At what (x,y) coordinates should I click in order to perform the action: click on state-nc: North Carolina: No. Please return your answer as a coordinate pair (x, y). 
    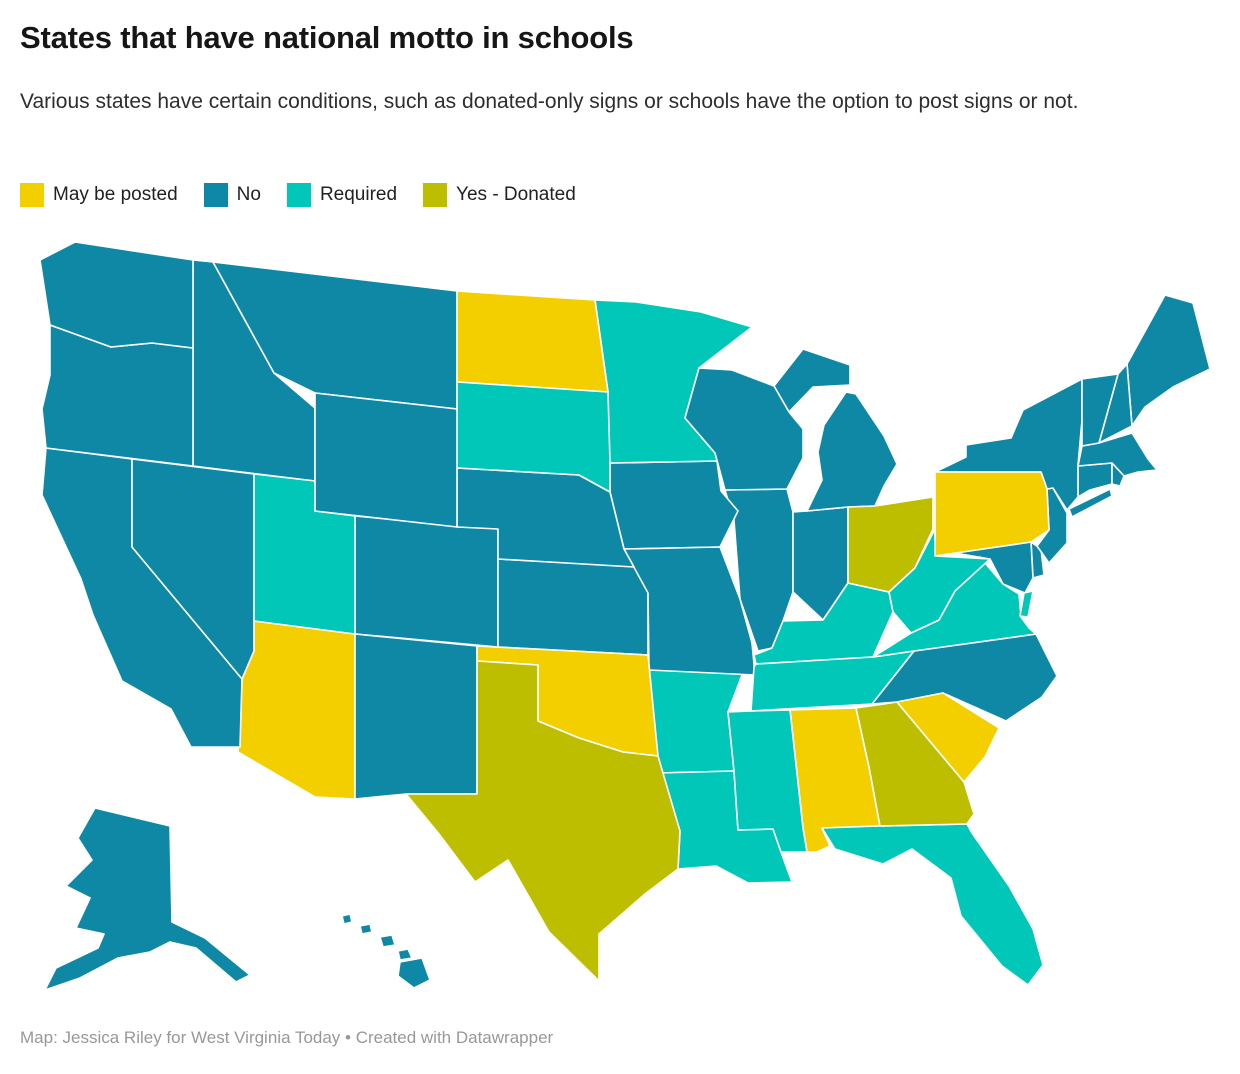
    Looking at the image, I should click on (964, 677).